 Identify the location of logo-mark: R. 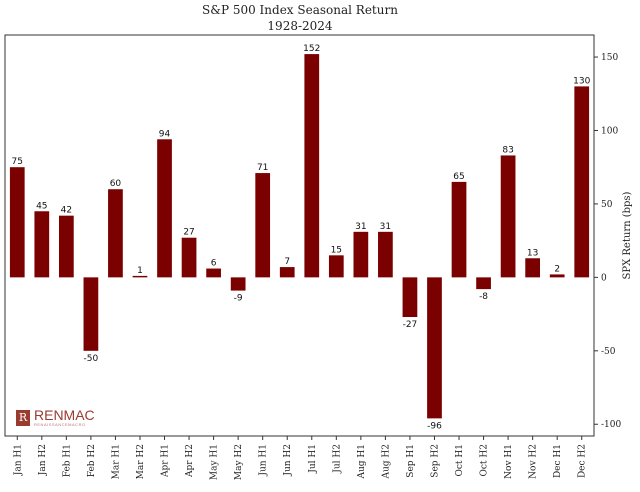
(23, 418).